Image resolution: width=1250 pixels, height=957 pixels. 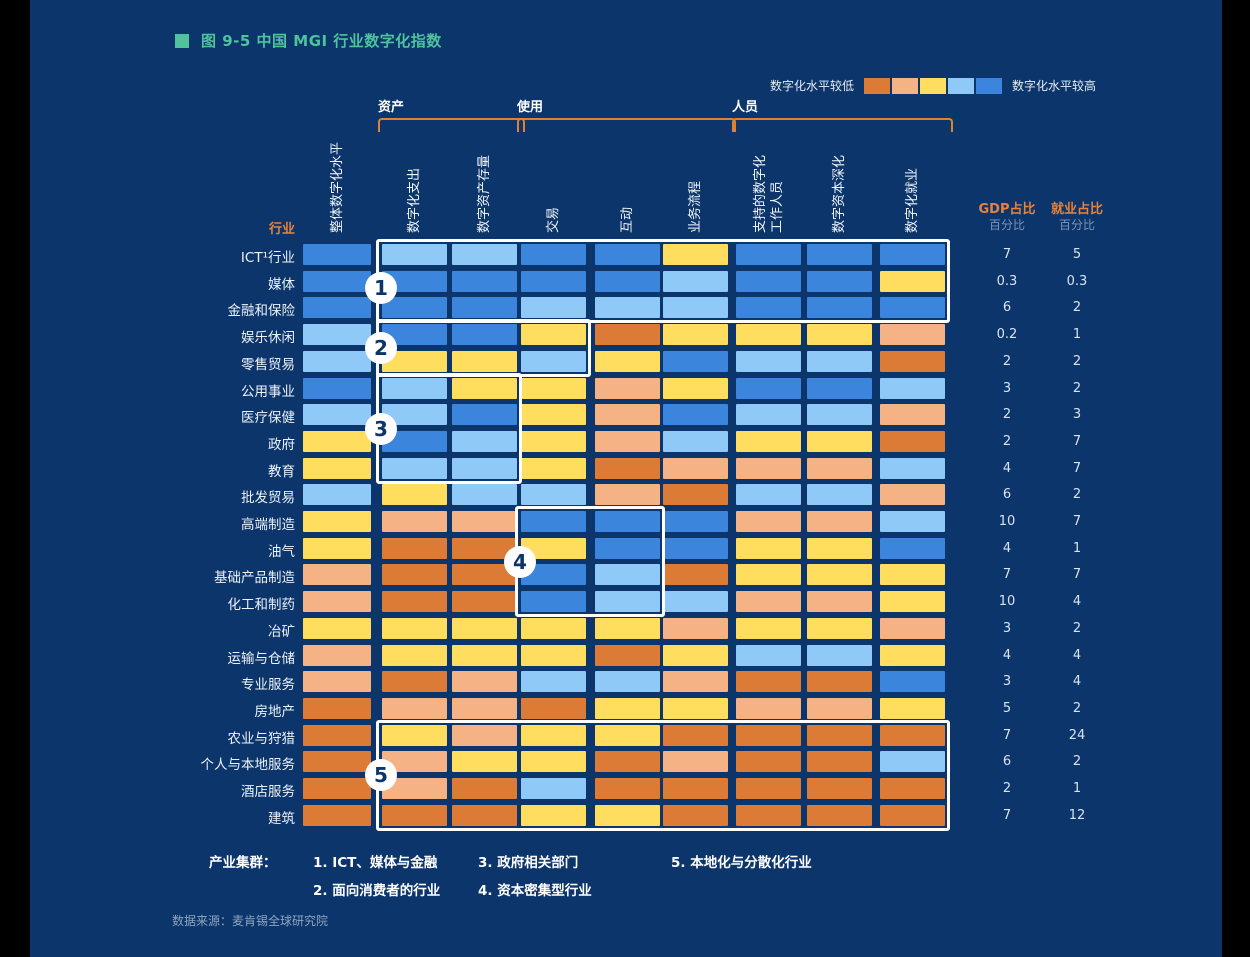 What do you see at coordinates (741, 863) in the screenshot?
I see `cluster-legend-item: 5. 本地化与分散化行业` at bounding box center [741, 863].